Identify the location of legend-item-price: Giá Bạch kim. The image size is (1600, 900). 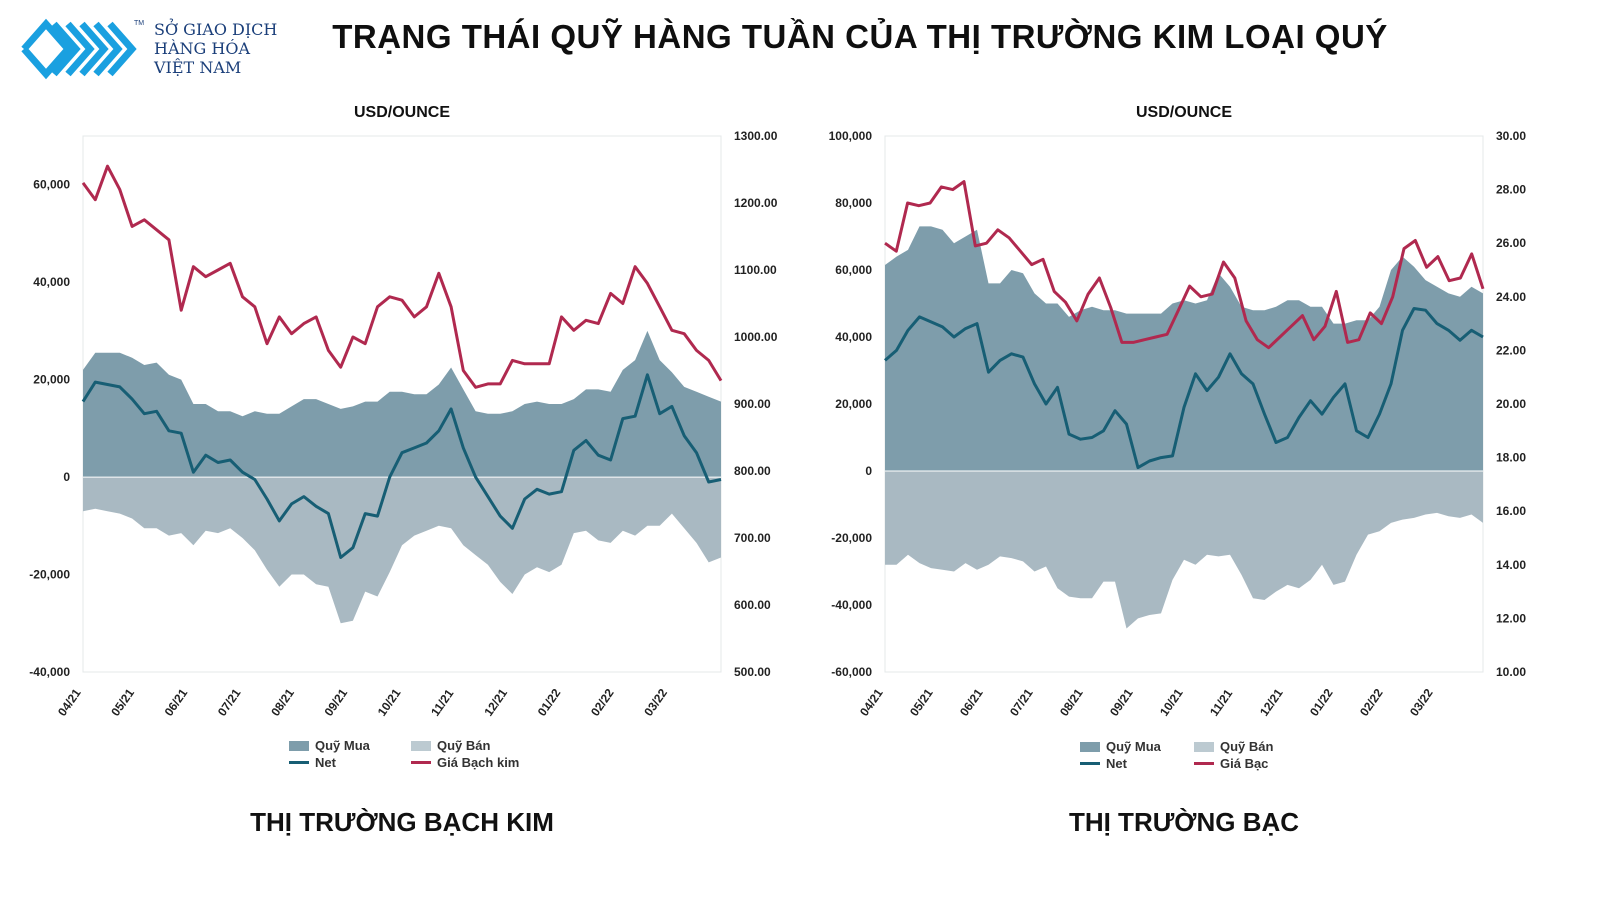
(465, 762).